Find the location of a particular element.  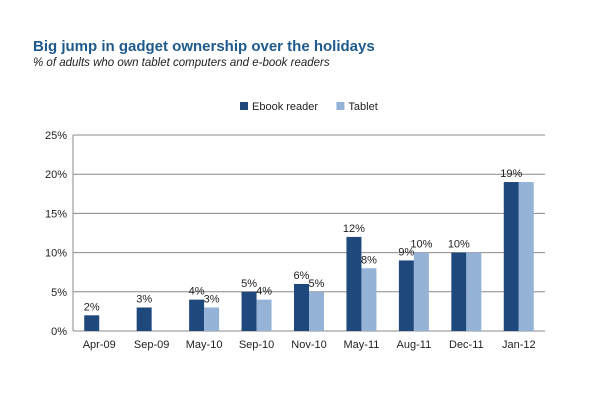

data-label: 8% is located at coordinates (369, 260).